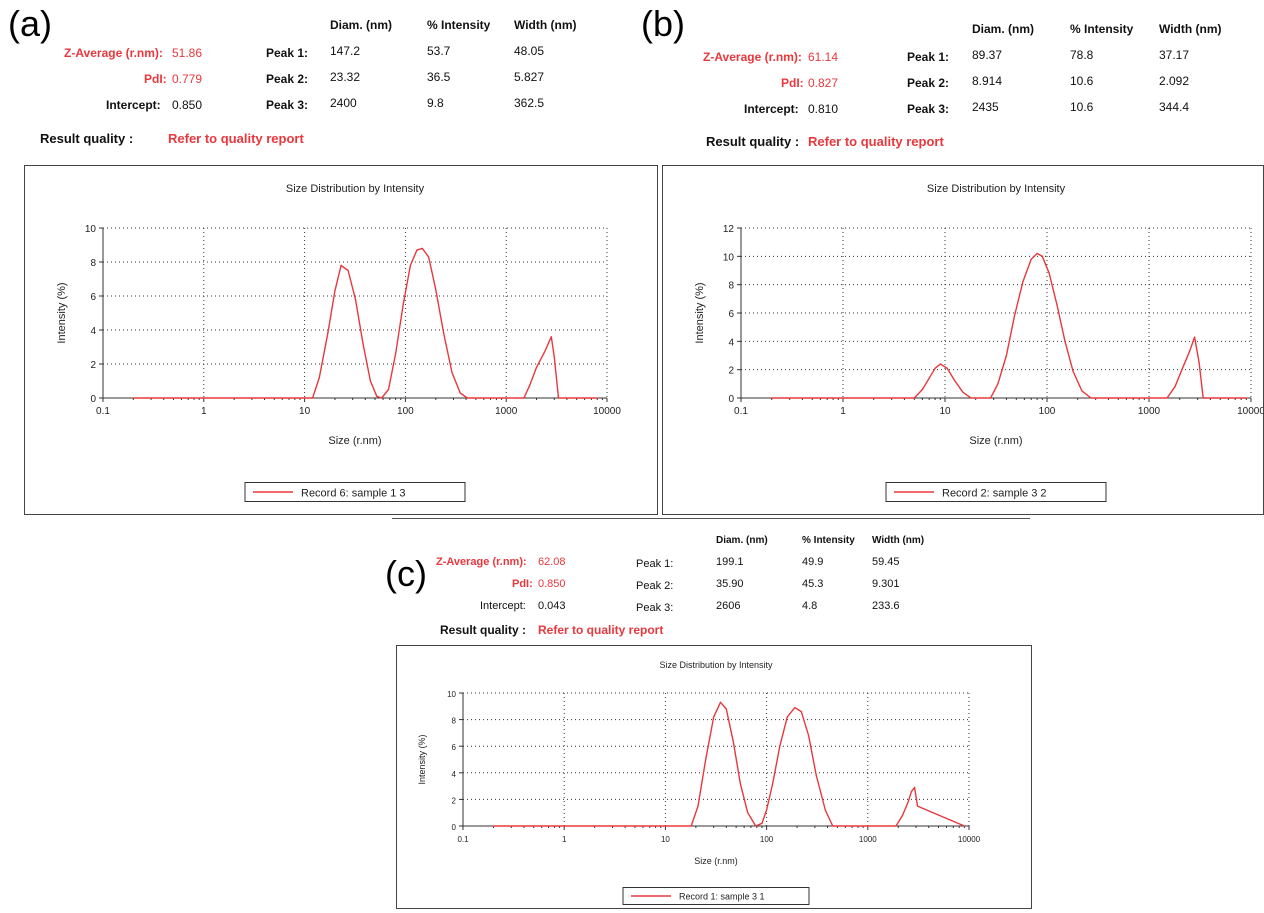  Describe the element at coordinates (187, 79) in the screenshot. I see `pdi-value: 0.779` at that location.